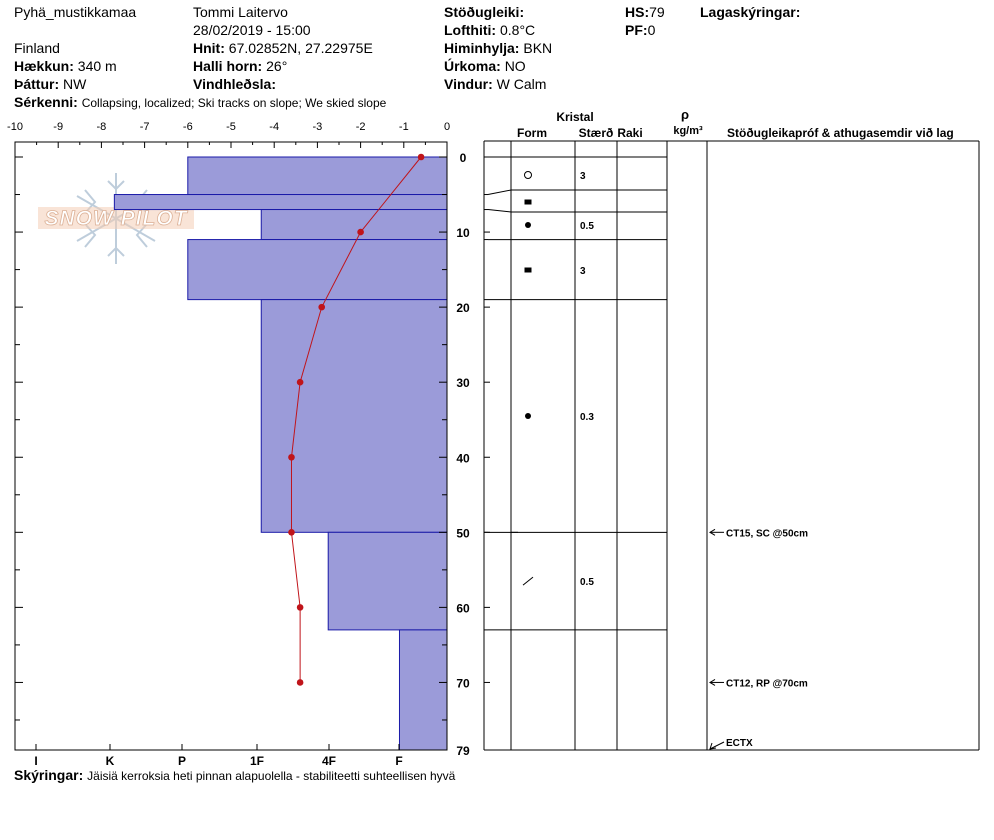 The height and width of the screenshot is (840, 994). I want to click on depth-label-7: 70, so click(463, 683).